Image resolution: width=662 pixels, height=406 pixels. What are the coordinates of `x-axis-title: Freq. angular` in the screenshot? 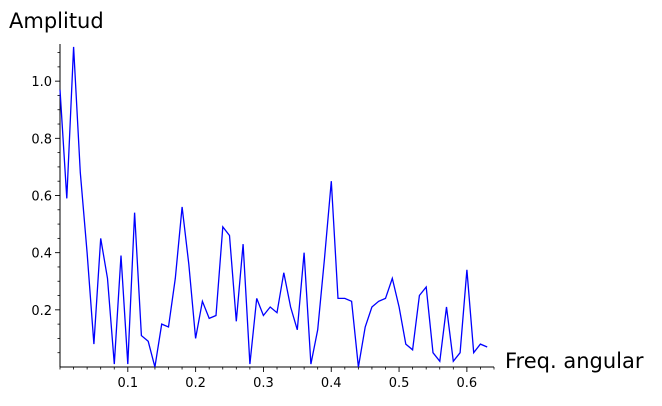 It's located at (574, 361).